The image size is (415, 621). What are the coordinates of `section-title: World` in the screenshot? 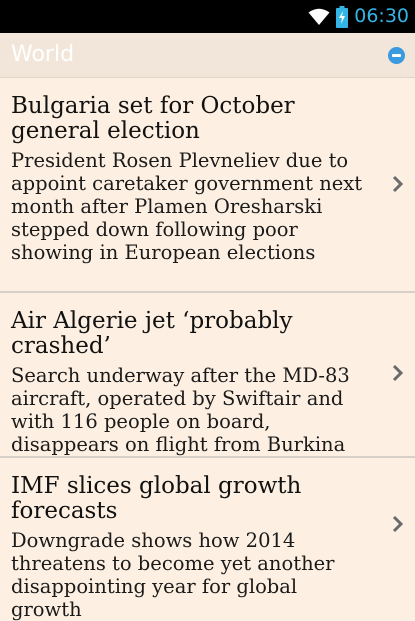 It's located at (43, 54).